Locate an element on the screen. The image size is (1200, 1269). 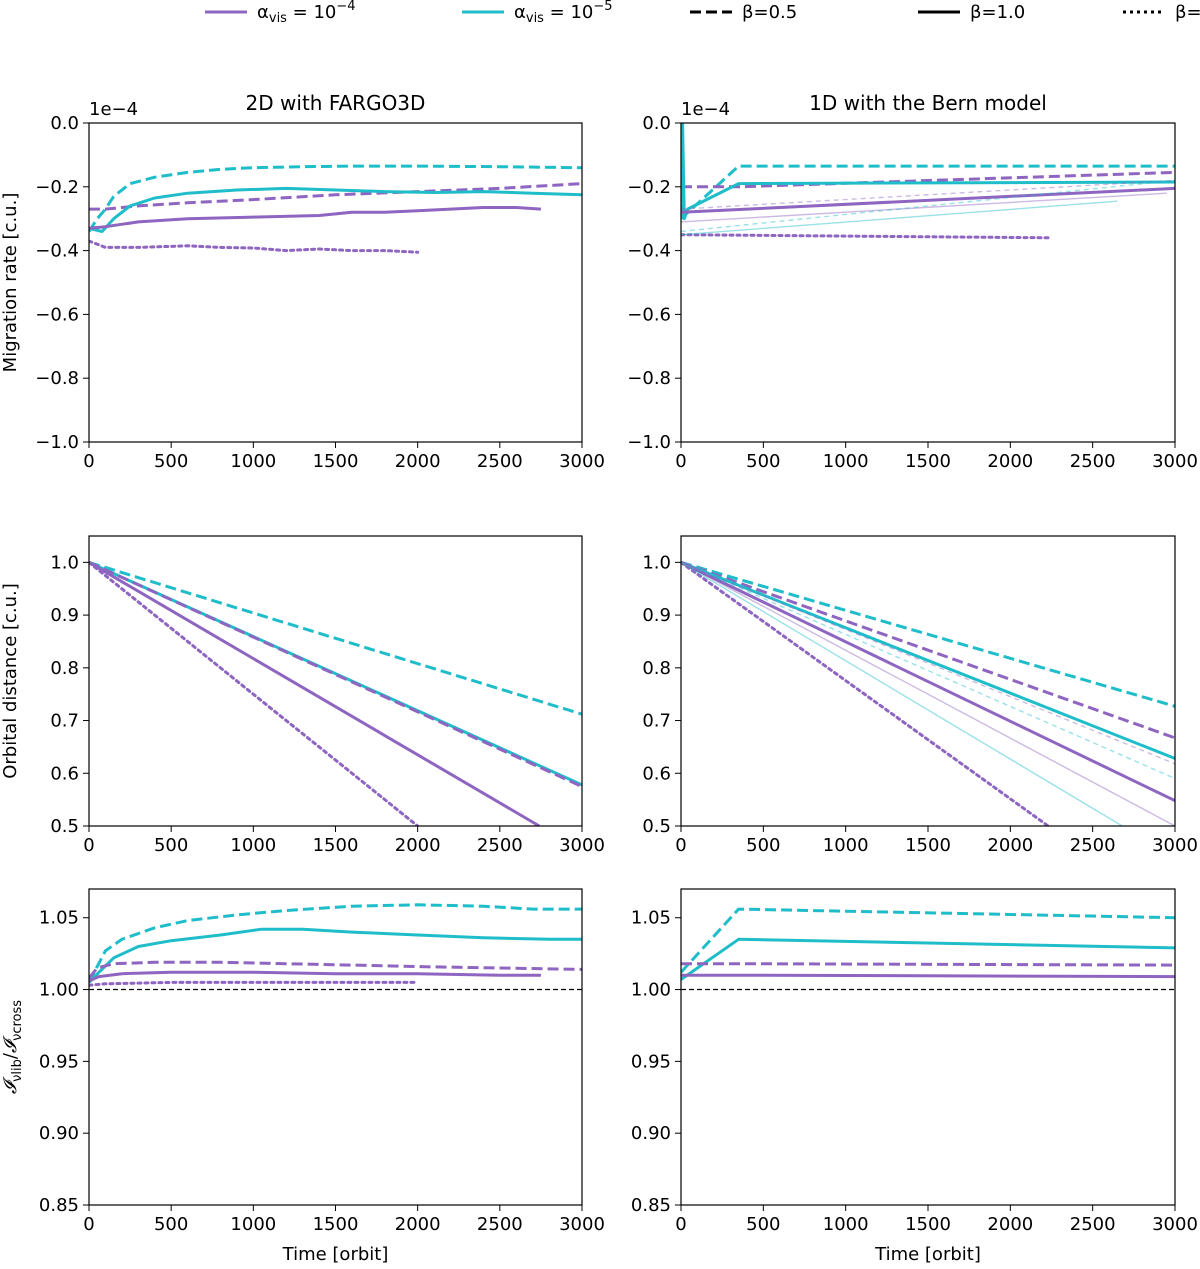
series-line-6: α=1e-5, β=0.5 (thin) is located at coordinates (928, 670).